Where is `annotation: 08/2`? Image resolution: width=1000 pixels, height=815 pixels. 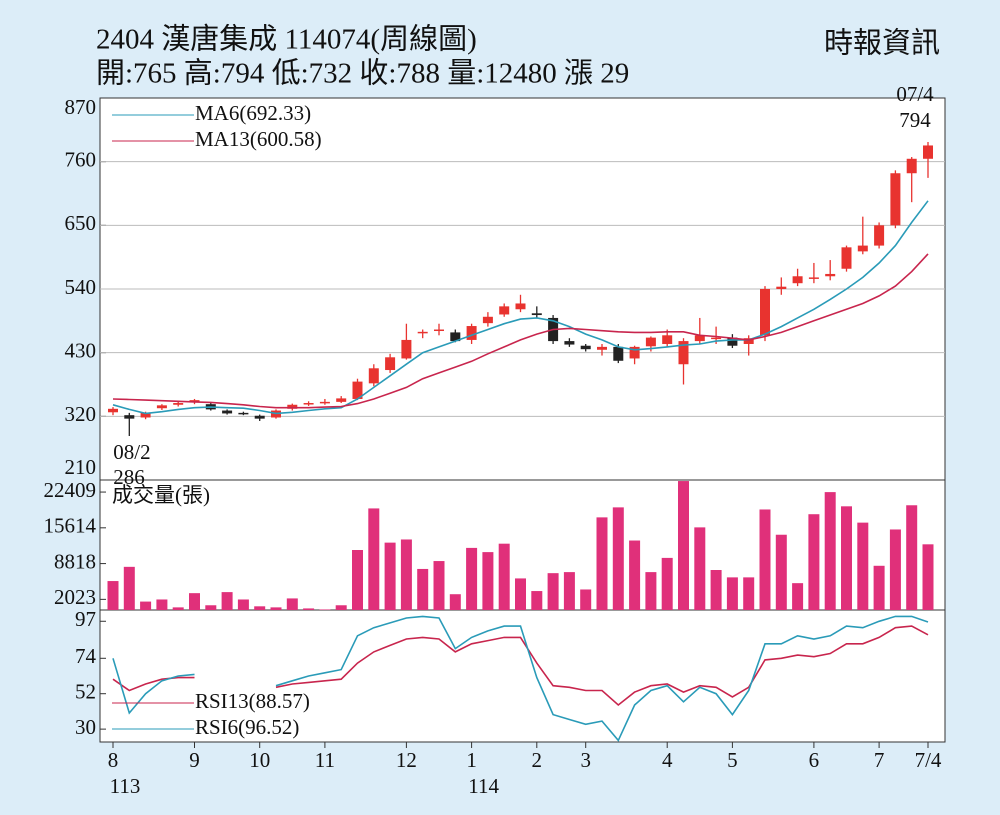 annotation: 08/2 is located at coordinates (131, 452).